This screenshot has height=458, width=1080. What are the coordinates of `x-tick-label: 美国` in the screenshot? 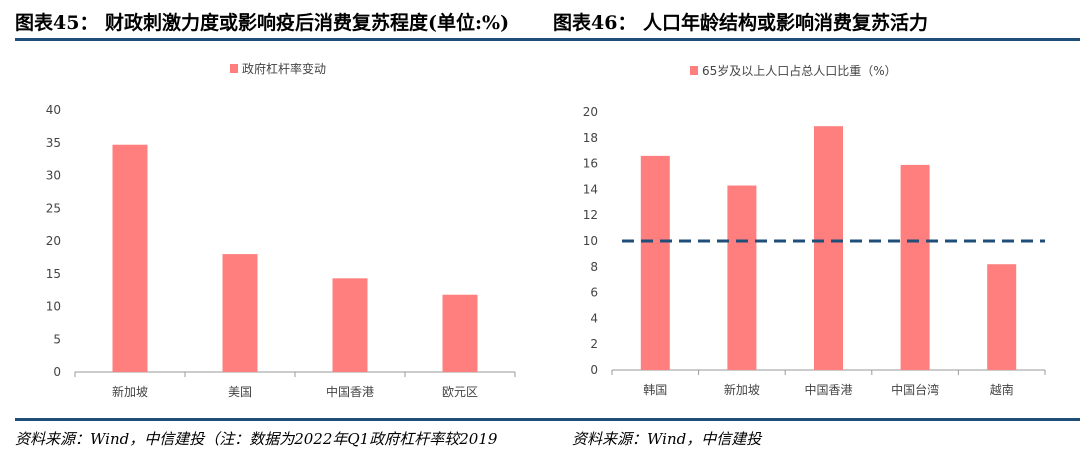 It's located at (240, 392).